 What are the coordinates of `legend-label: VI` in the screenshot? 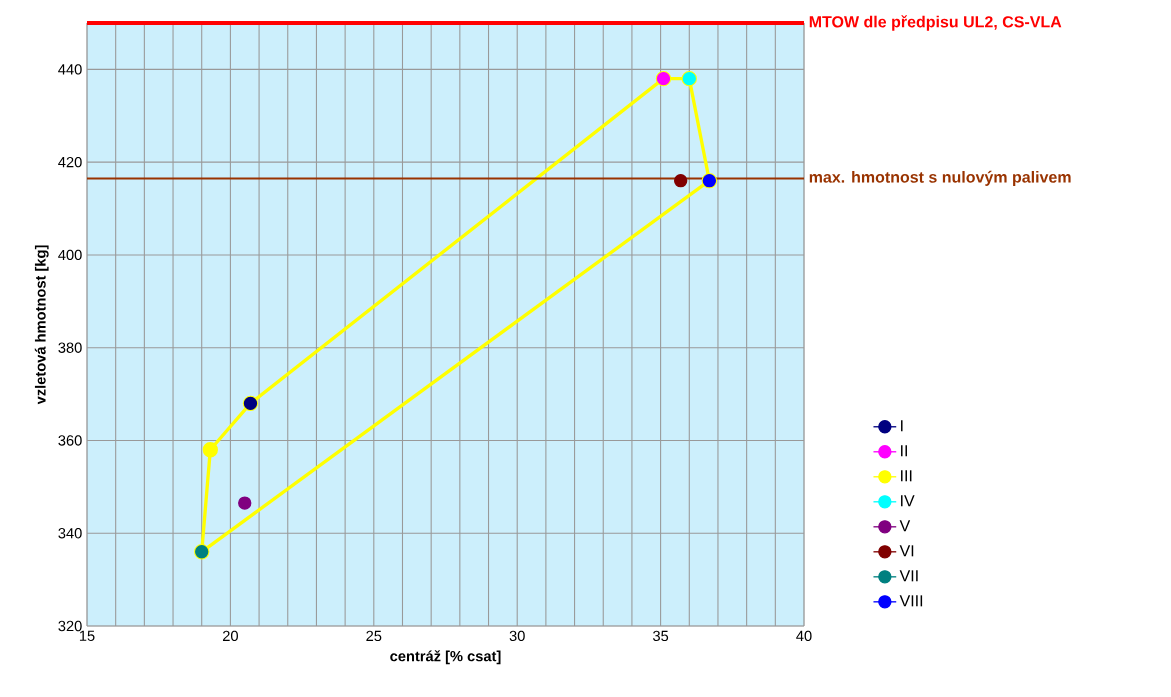 It's located at (906, 551).